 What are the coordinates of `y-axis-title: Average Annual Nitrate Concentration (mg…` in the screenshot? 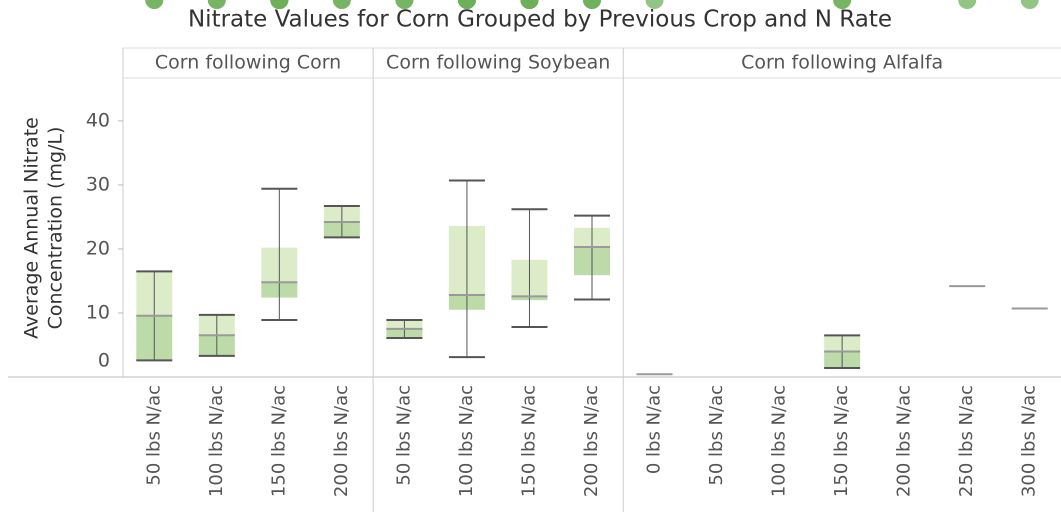 It's located at (44, 228).